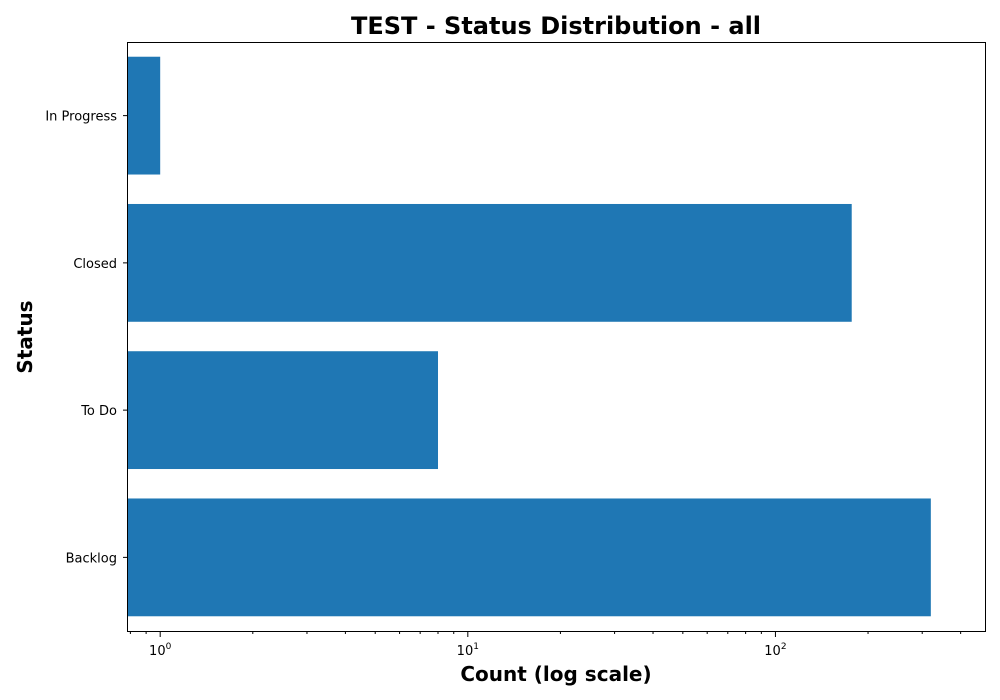  I want to click on y-tick-label: Closed, so click(95, 264).